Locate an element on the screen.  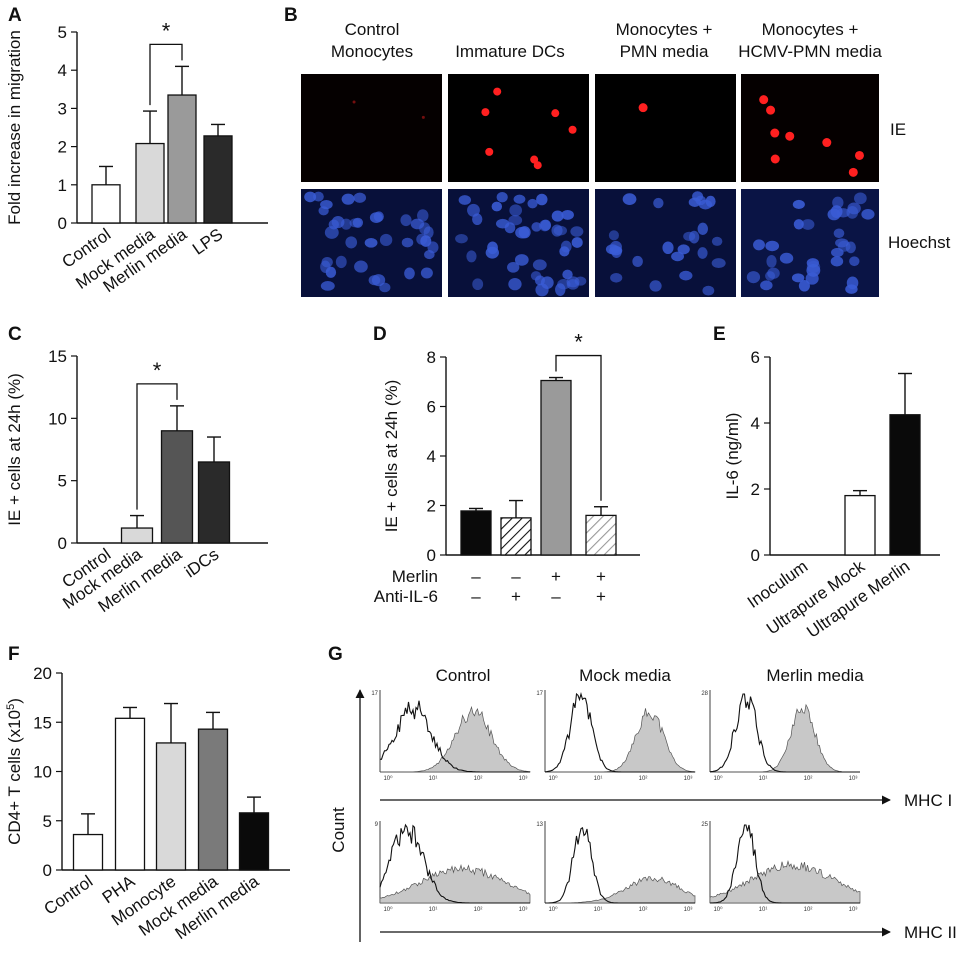
e-bar is located at coordinates (905, 485).